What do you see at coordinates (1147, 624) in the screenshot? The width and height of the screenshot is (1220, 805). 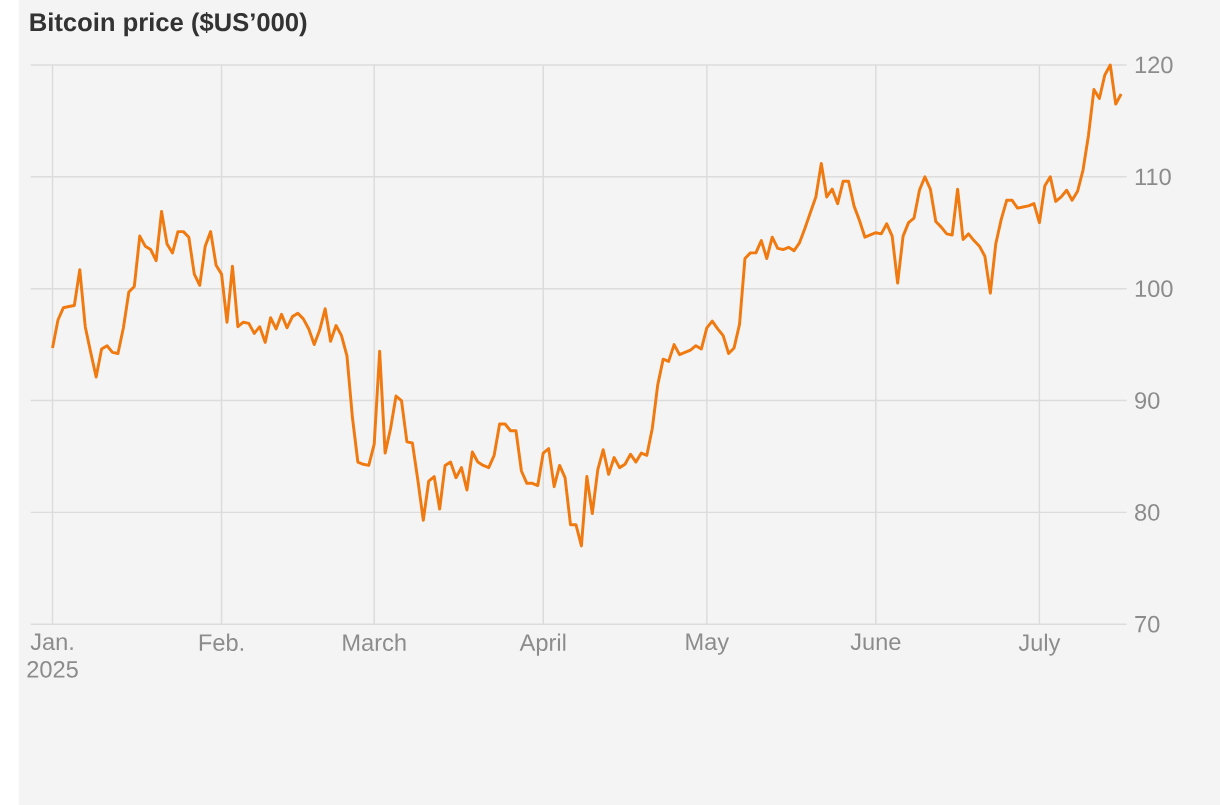 I see `y-tick-label: 70` at bounding box center [1147, 624].